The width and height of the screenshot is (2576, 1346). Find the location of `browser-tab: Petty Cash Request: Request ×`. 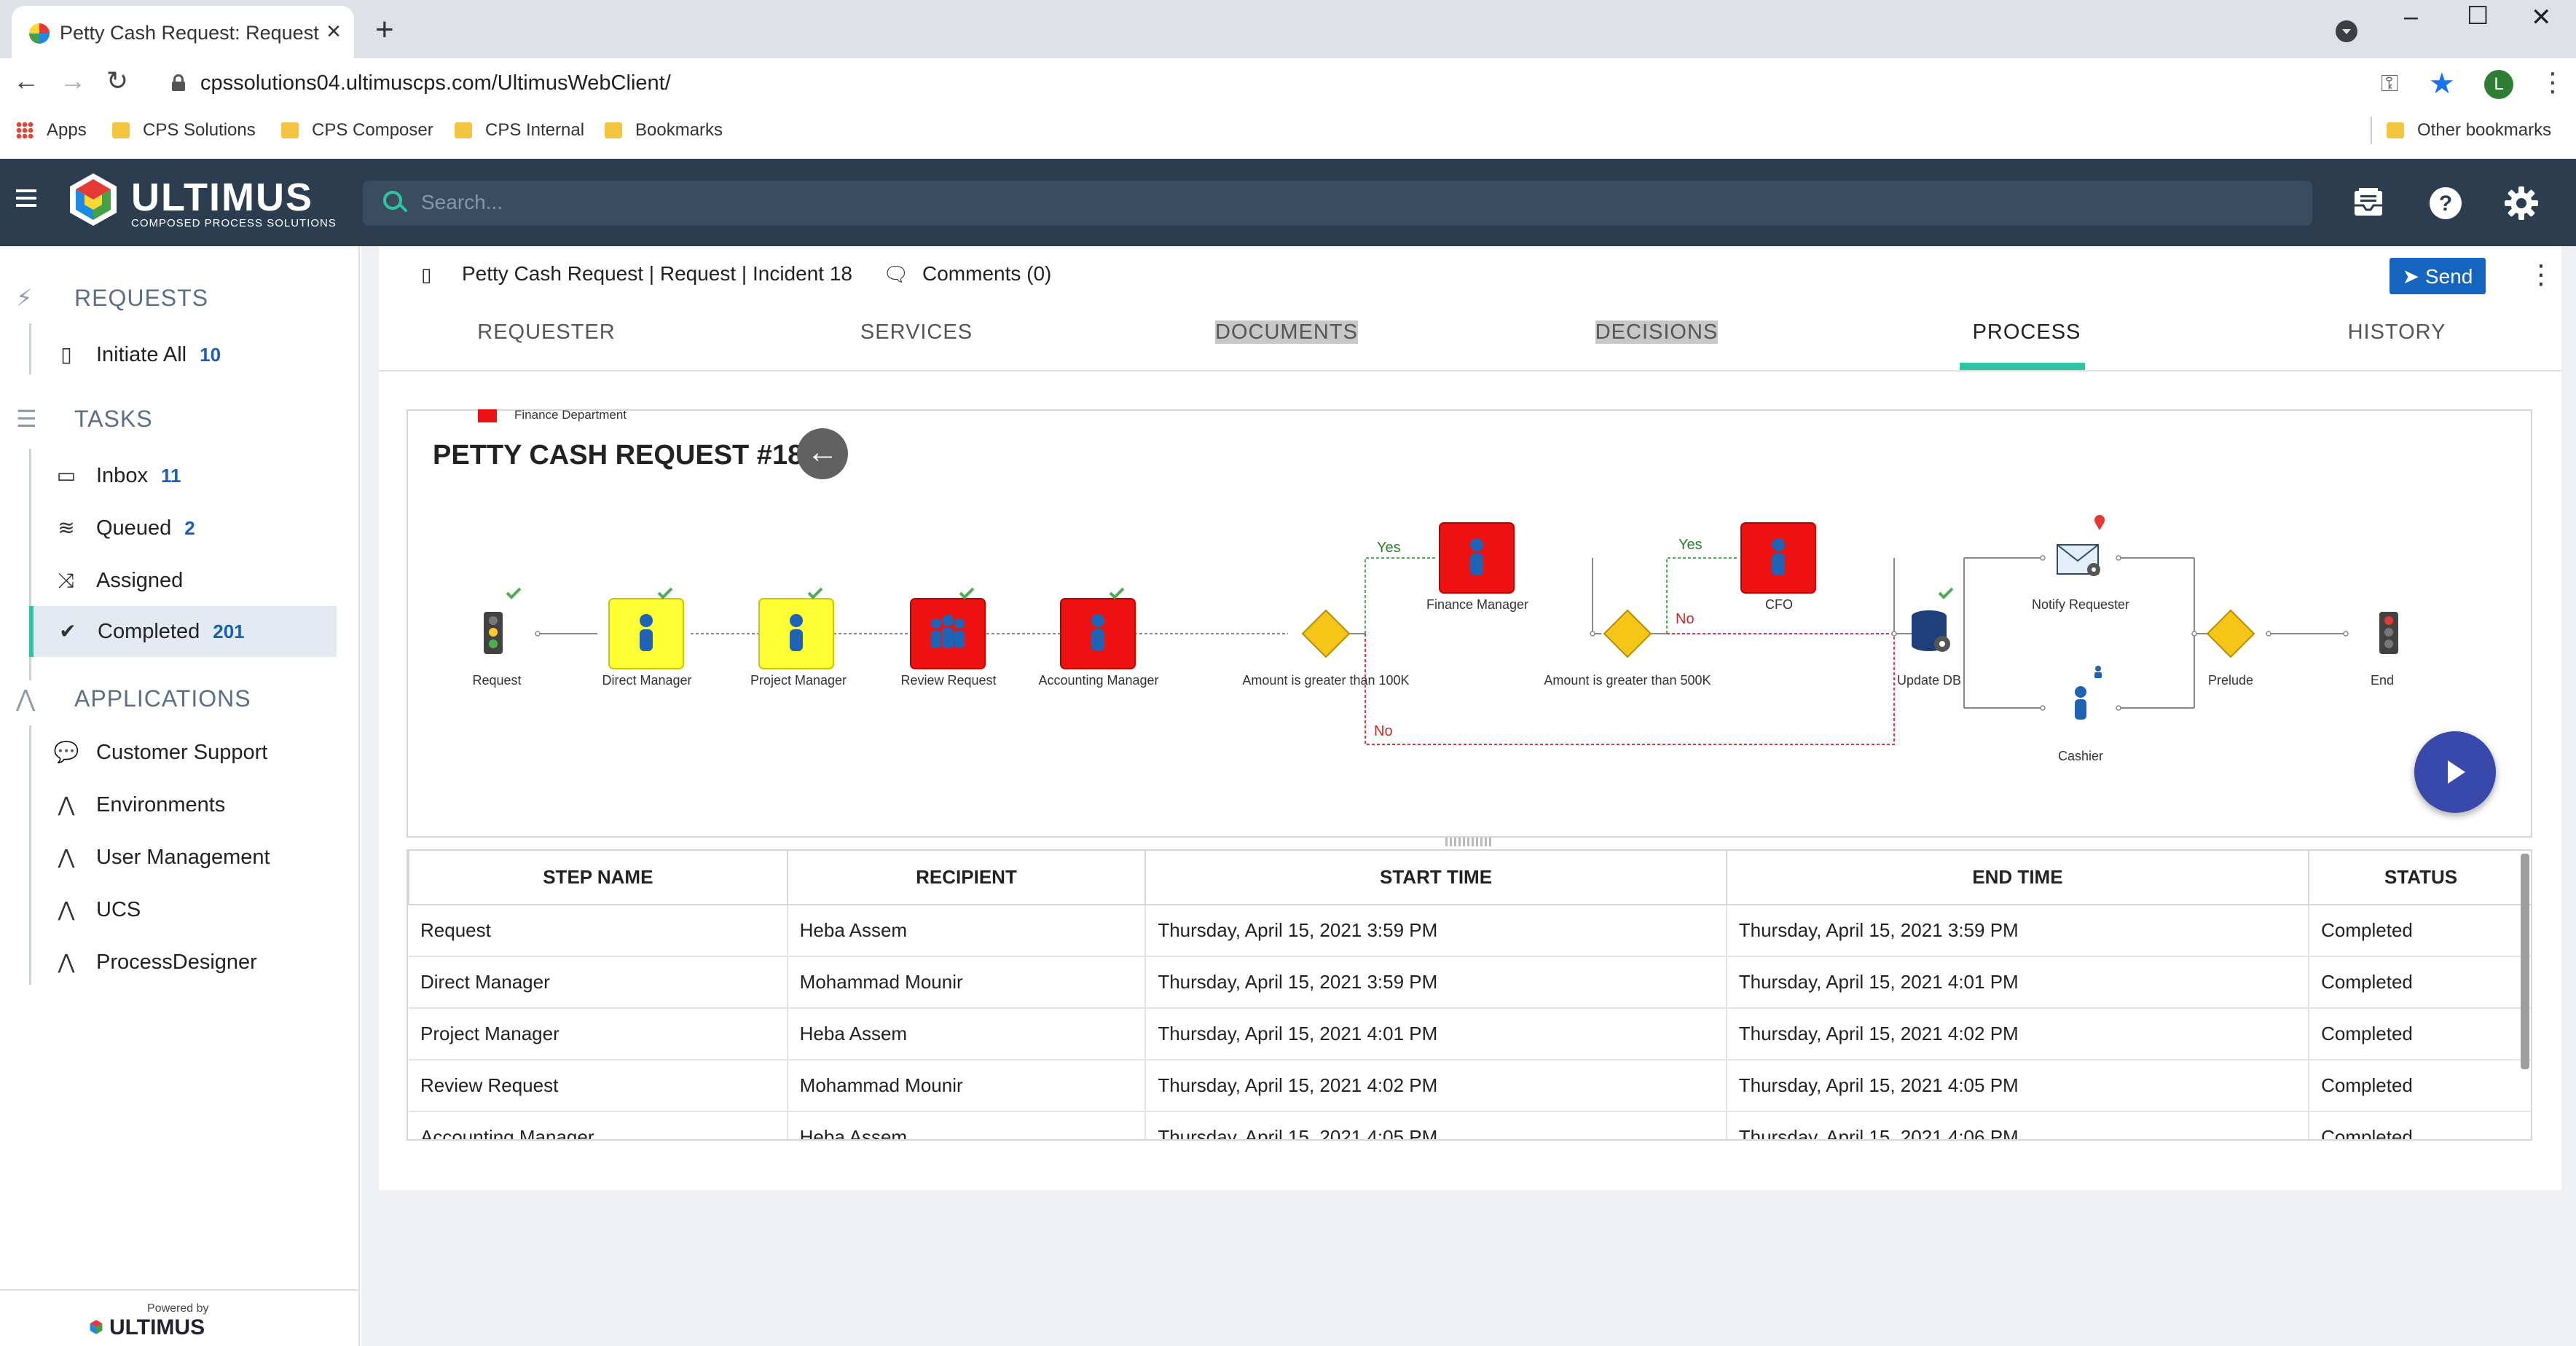

browser-tab: Petty Cash Request: Request × is located at coordinates (183, 32).